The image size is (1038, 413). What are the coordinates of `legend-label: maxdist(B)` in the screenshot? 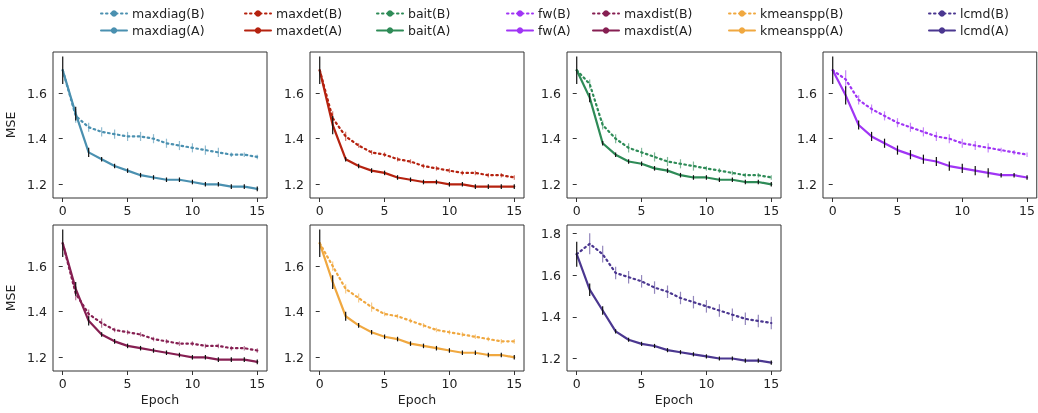 It's located at (658, 13).